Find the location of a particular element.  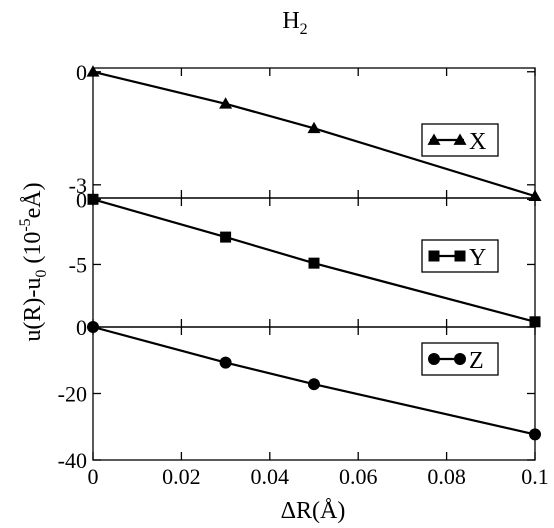

y-axis-units-exp: -5 is located at coordinates (25, 224).